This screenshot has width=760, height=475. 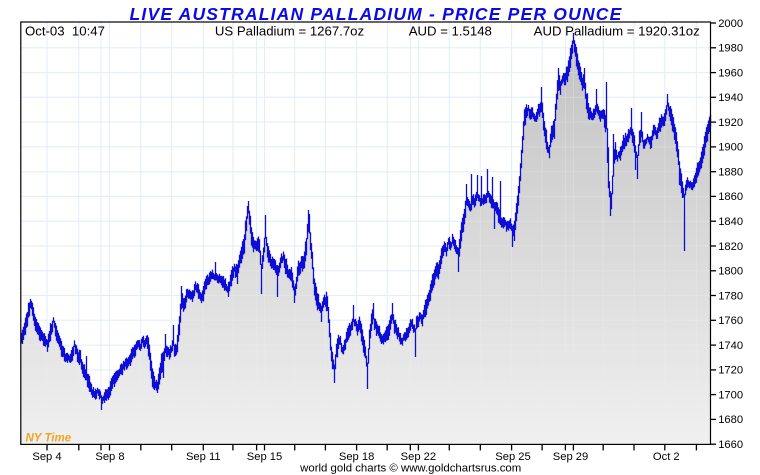 What do you see at coordinates (730, 173) in the screenshot?
I see `svg-text: 1880` at bounding box center [730, 173].